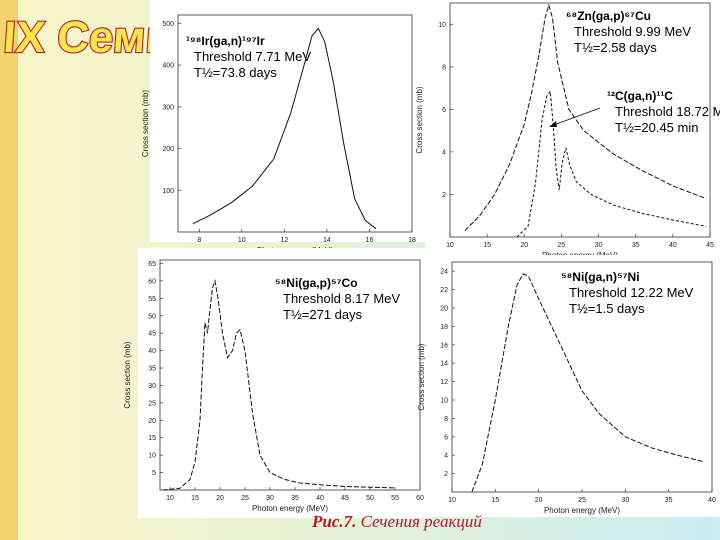 This screenshot has height=540, width=720. I want to click on y-tick-label: 25, so click(152, 403).